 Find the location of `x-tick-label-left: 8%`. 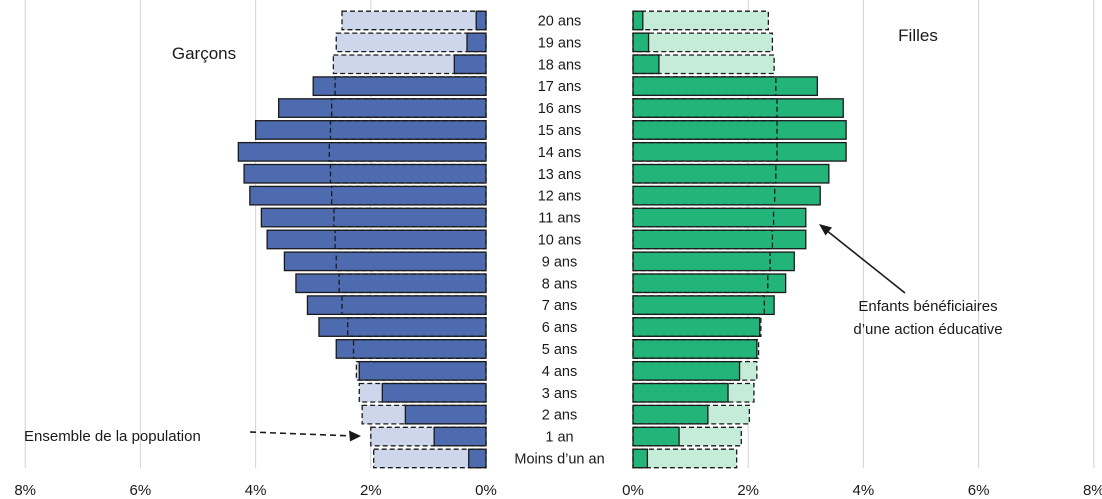

x-tick-label-left: 8% is located at coordinates (25, 490).